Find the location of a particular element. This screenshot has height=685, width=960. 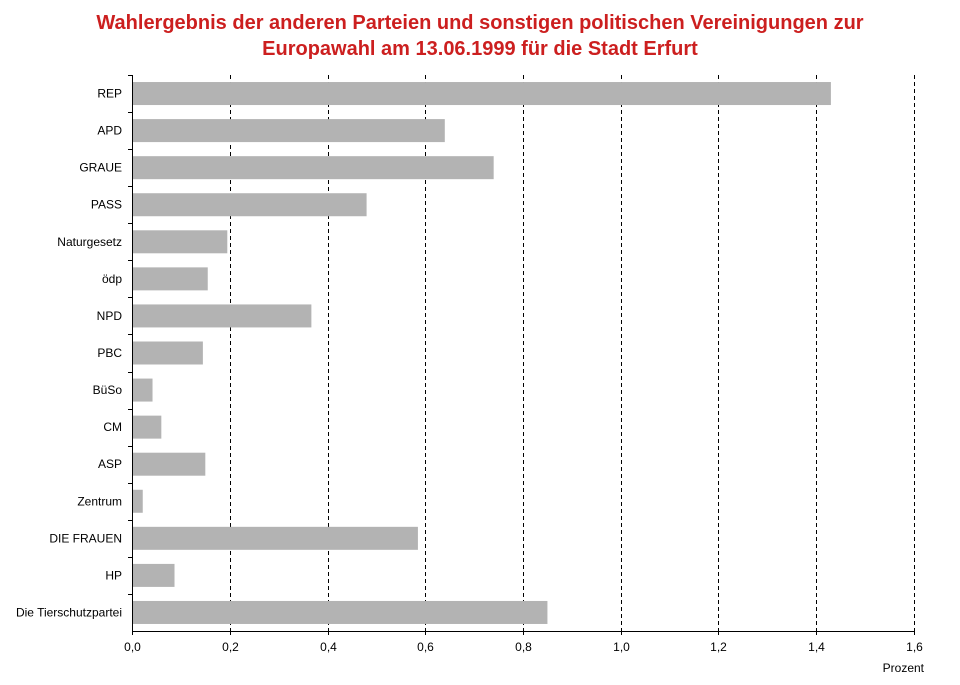

x-tick-label: 0,0 is located at coordinates (132, 647).